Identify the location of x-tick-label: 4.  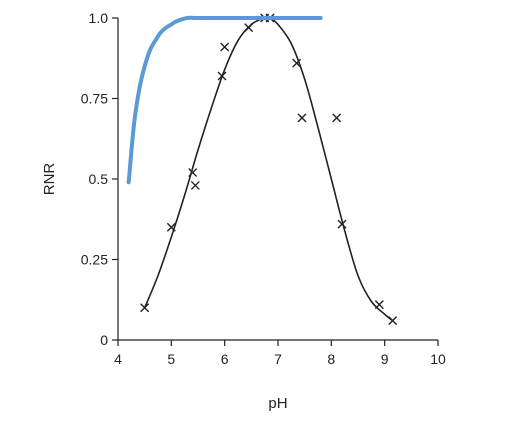
(118, 359).